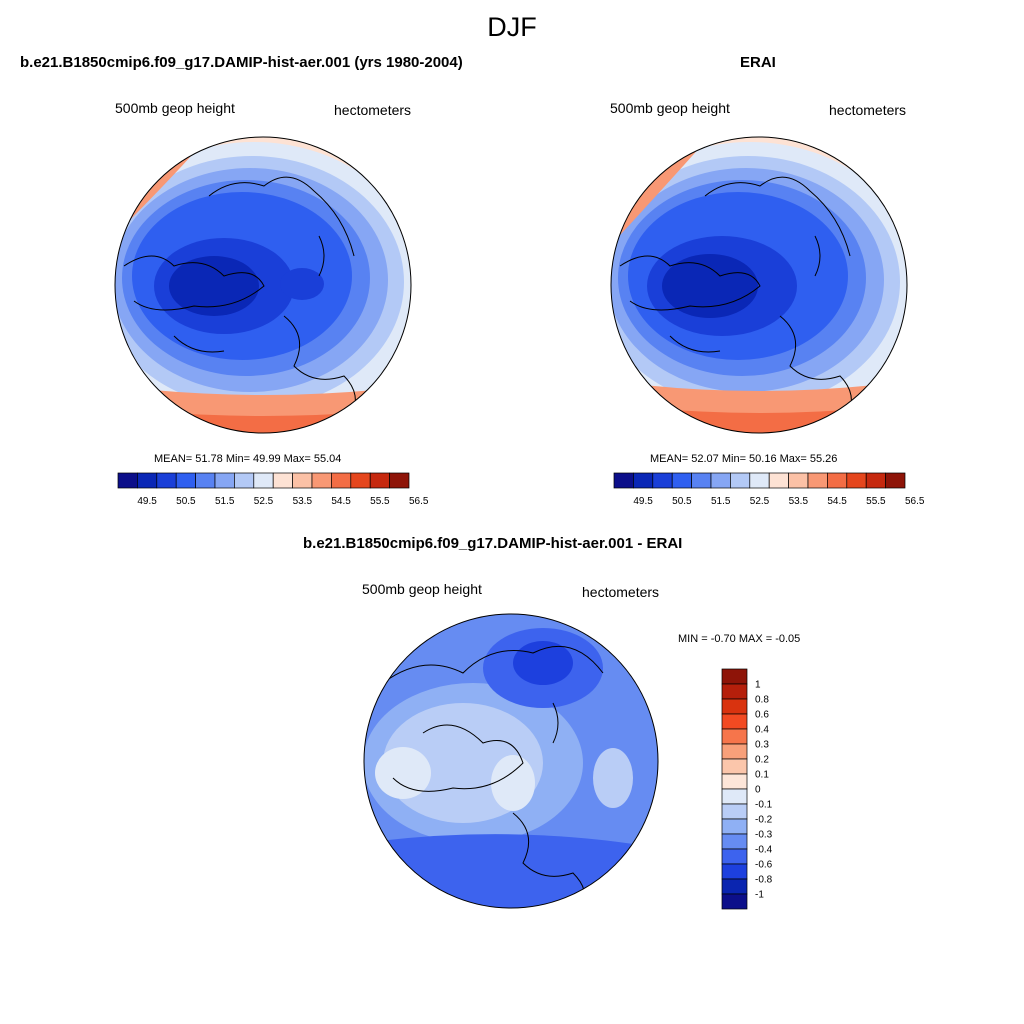  I want to click on panel3-units-label: hectometers, so click(621, 592).